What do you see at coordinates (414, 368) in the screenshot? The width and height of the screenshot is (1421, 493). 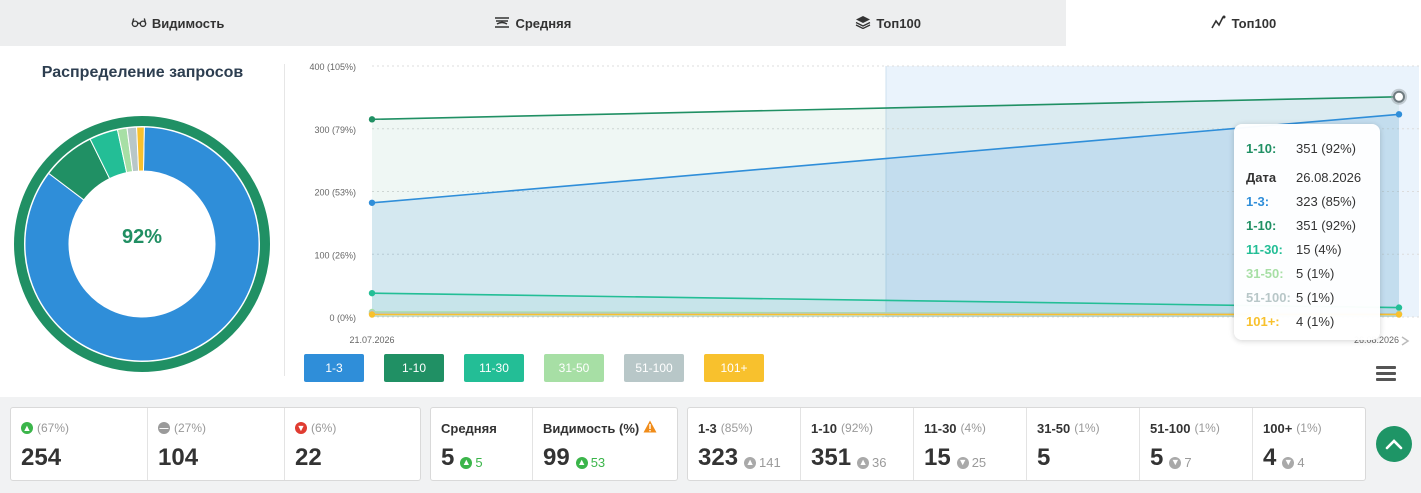 I see `legend-item-1-10: 1-10` at bounding box center [414, 368].